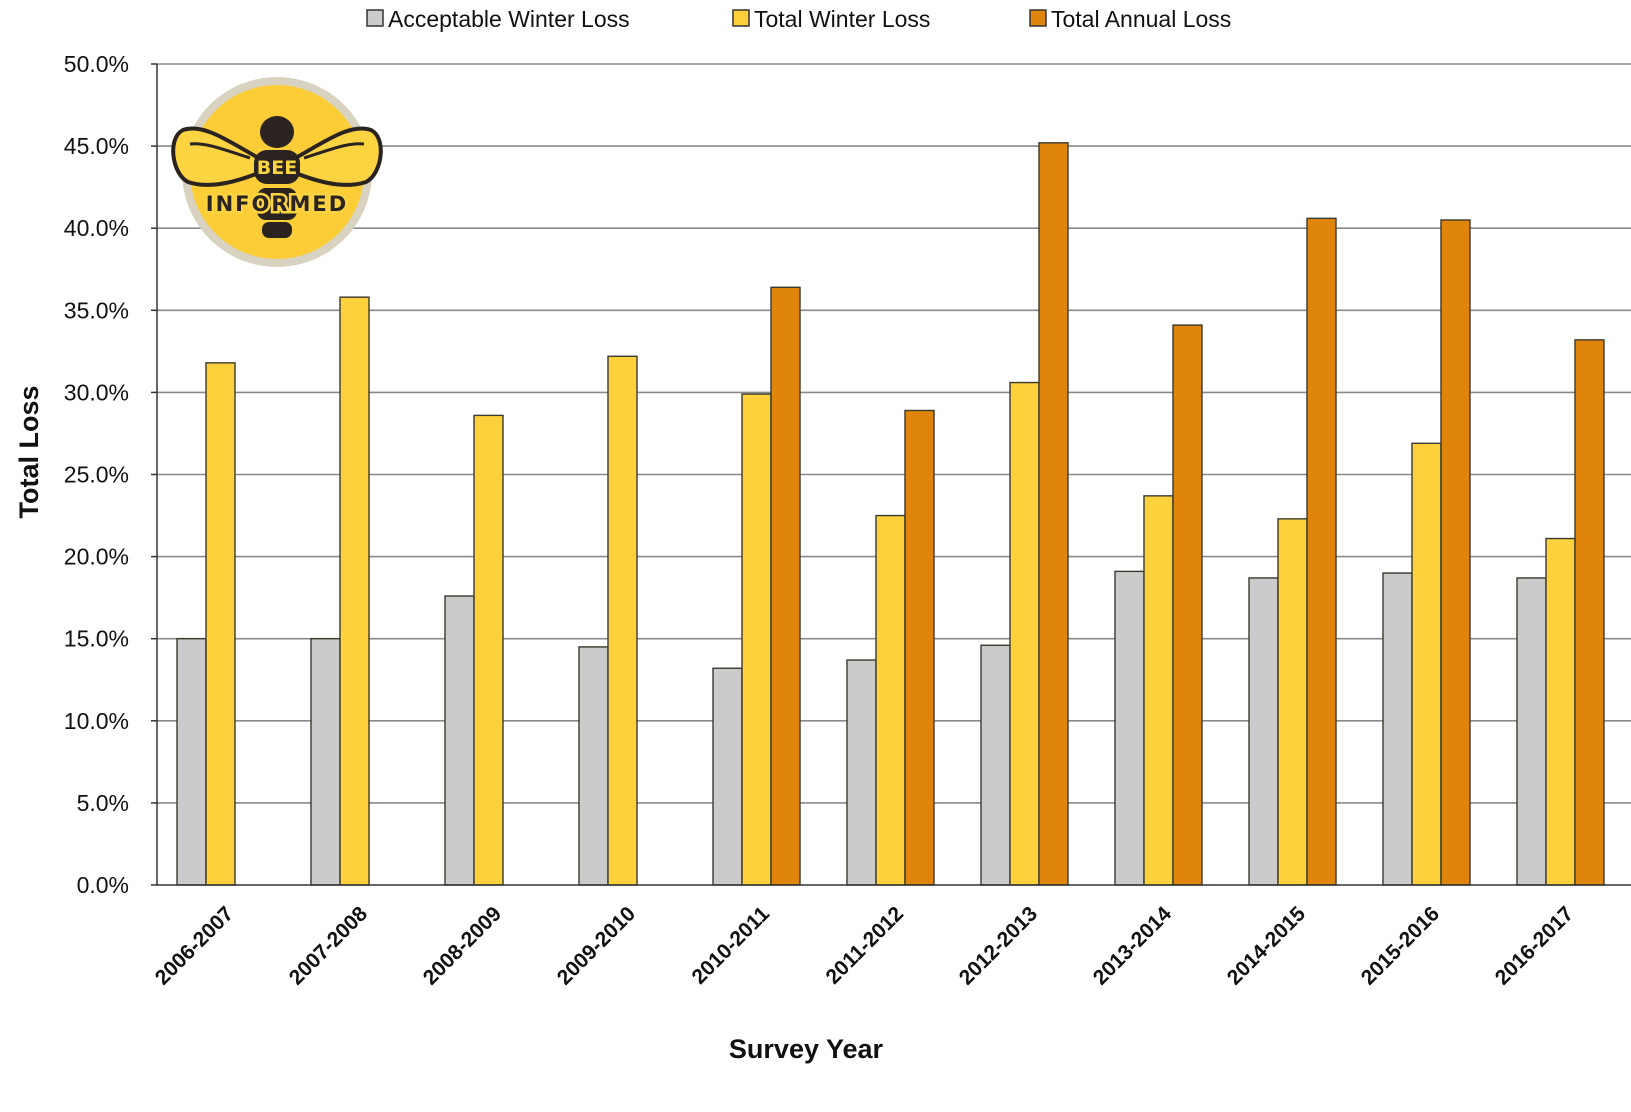 The height and width of the screenshot is (1112, 1631). What do you see at coordinates (459, 740) in the screenshot?
I see `bar-acceptable-winter-loss-2008-2009` at bounding box center [459, 740].